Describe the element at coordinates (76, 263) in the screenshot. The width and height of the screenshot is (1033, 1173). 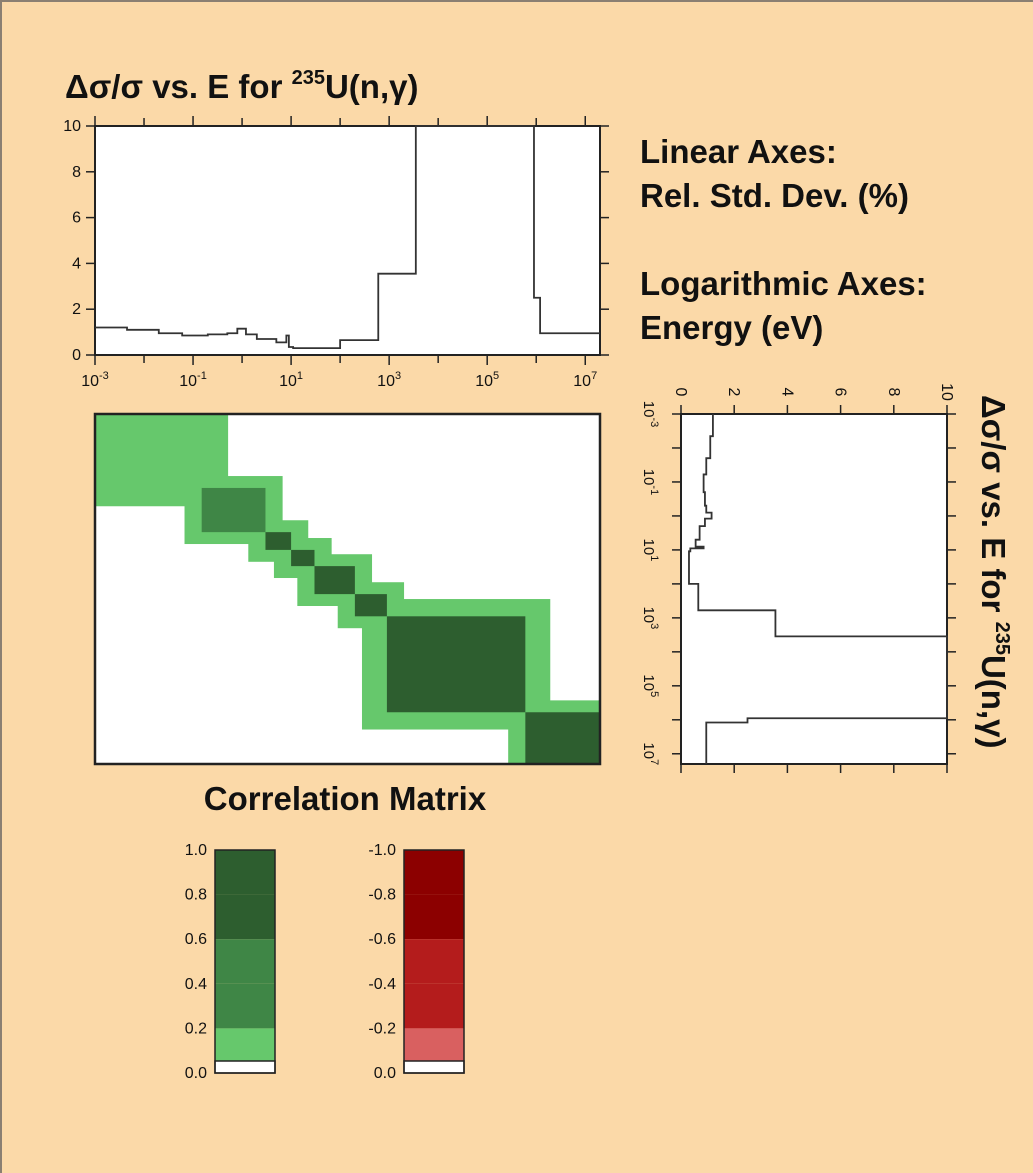
I see `top-y-tick-label: 4` at that location.